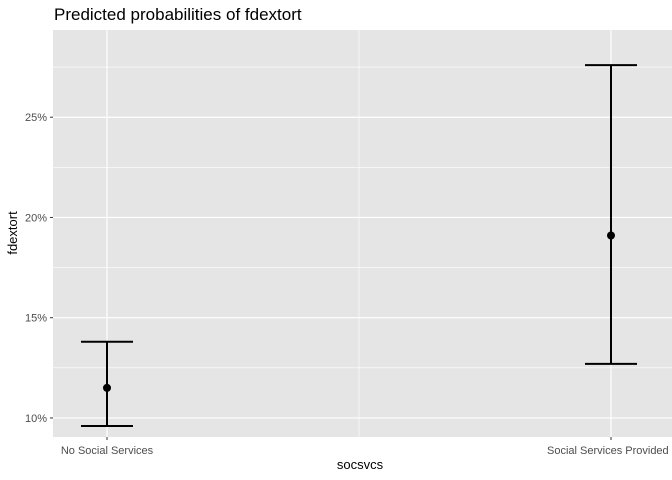  I want to click on x-axis-title: socsvcs, so click(360, 464).